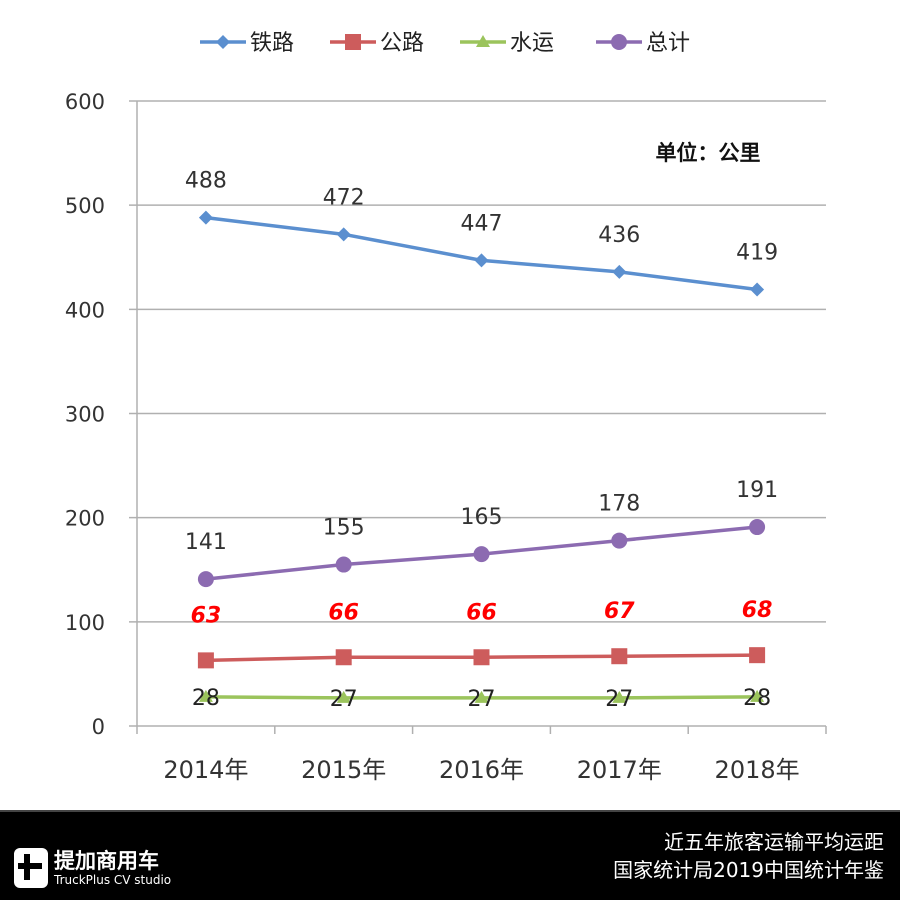 This screenshot has width=900, height=900. What do you see at coordinates (106, 861) in the screenshot?
I see `brand-name-cn: 提加商用车` at bounding box center [106, 861].